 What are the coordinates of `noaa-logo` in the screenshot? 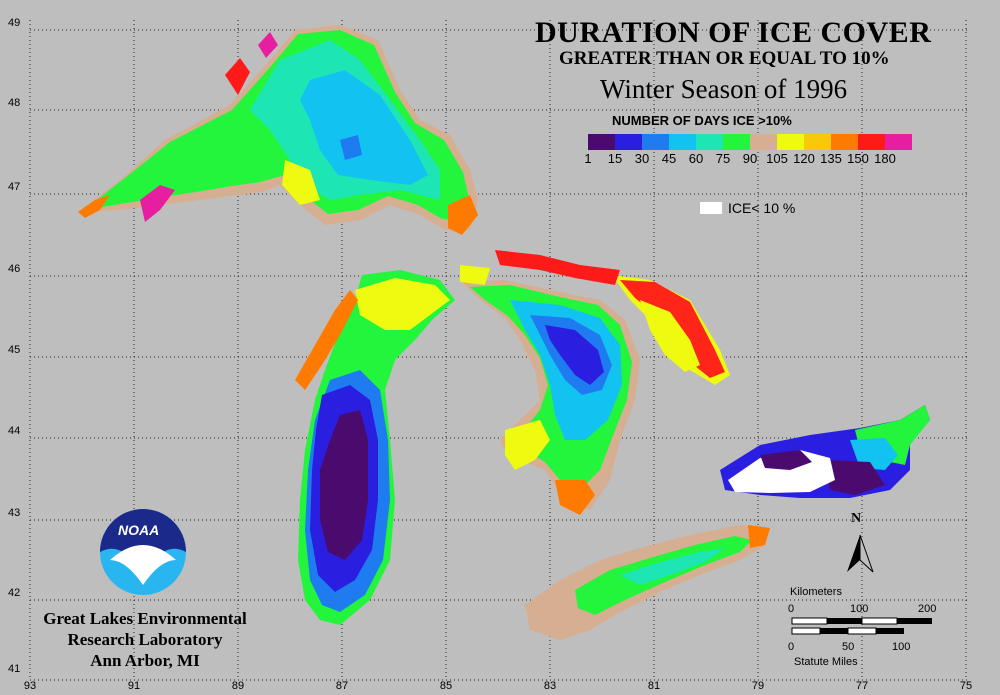 It's located at (143, 552).